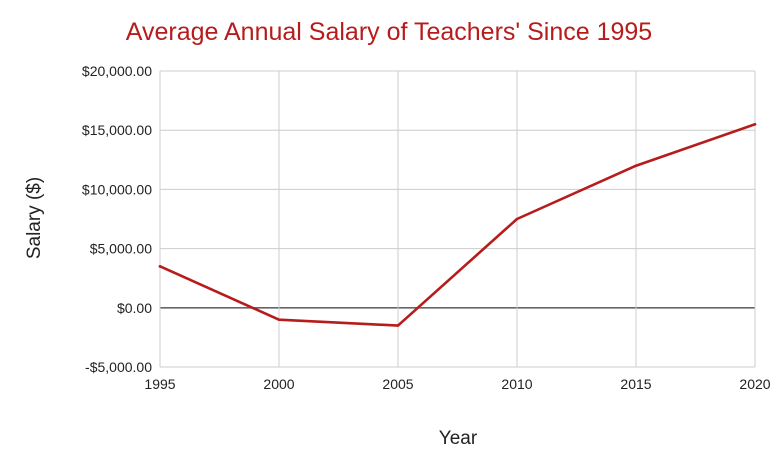 Image resolution: width=776 pixels, height=462 pixels. What do you see at coordinates (121, 249) in the screenshot?
I see `y-tick-label: $5,000.00` at bounding box center [121, 249].